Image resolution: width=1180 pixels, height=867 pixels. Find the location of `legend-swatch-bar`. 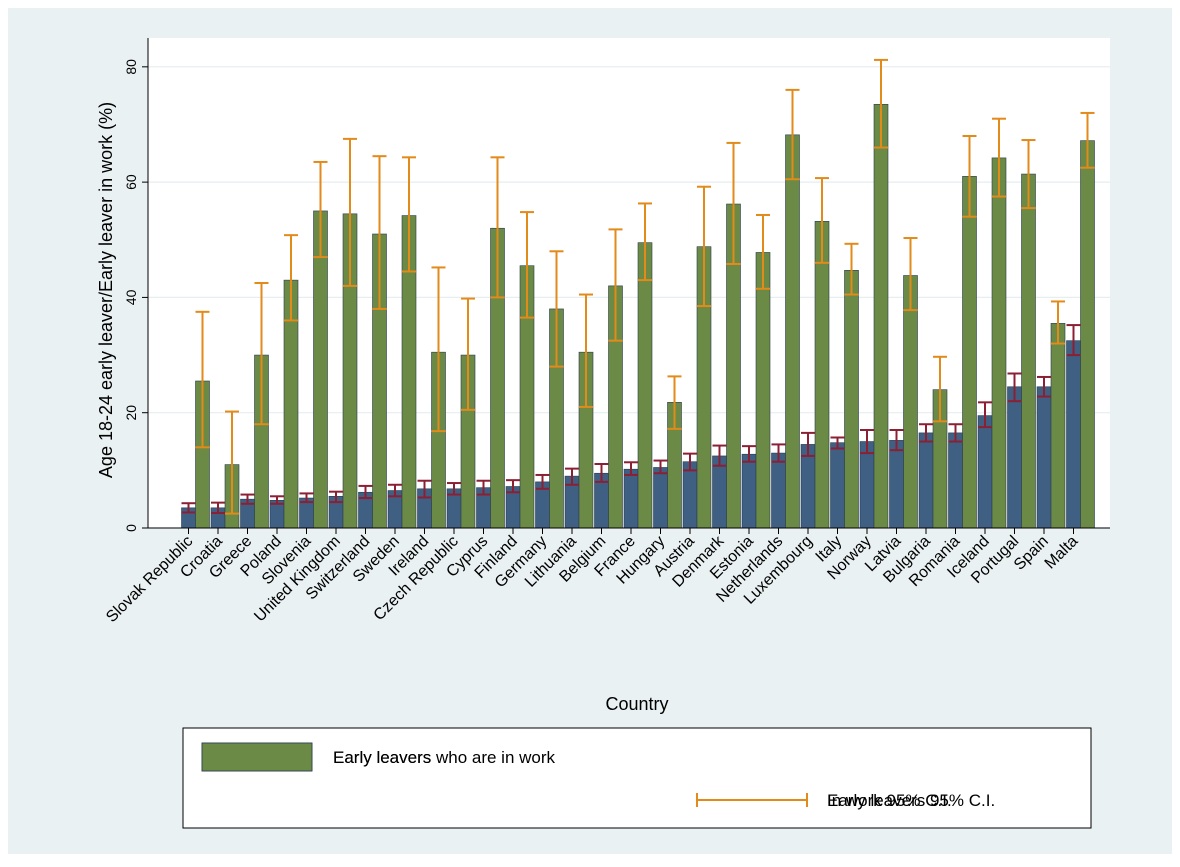

legend-swatch-bar is located at coordinates (257, 757).